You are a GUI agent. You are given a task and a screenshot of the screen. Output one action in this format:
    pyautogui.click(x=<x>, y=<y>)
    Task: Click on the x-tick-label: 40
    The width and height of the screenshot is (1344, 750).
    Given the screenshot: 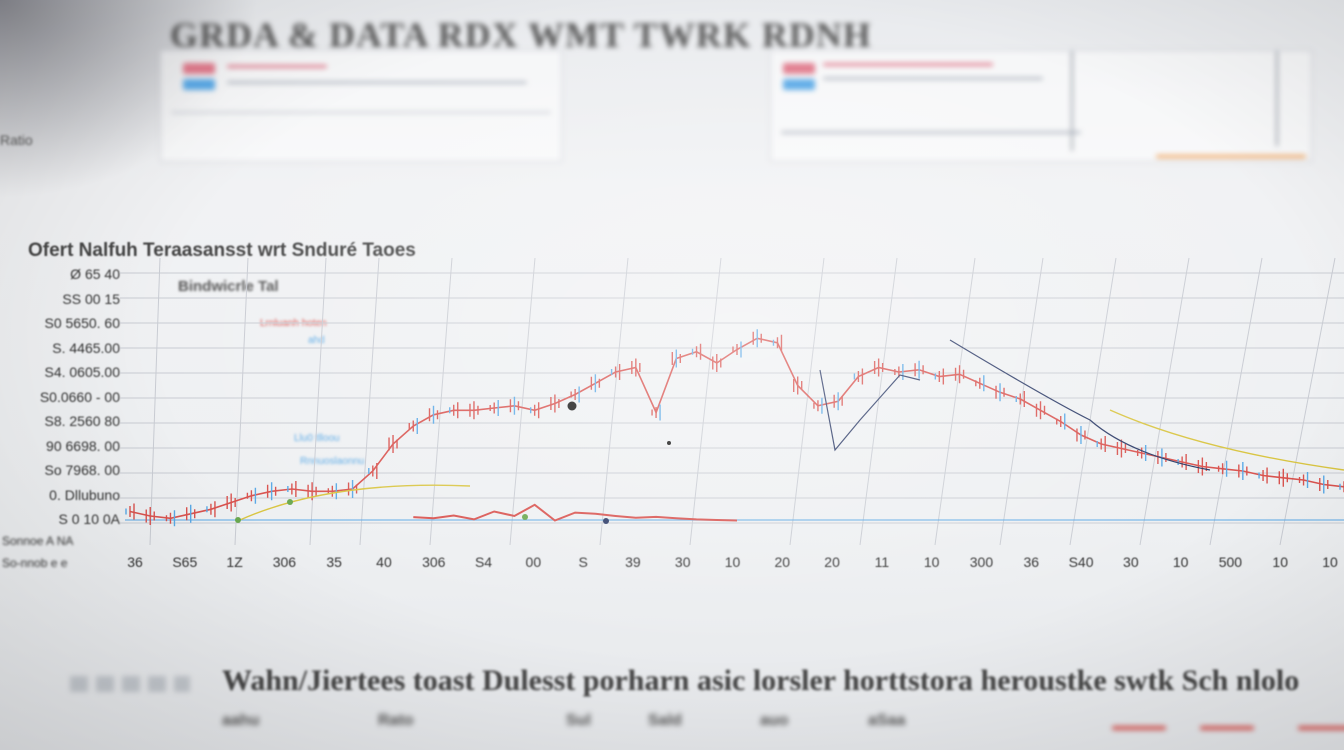 What is the action you would take?
    pyautogui.click(x=384, y=562)
    